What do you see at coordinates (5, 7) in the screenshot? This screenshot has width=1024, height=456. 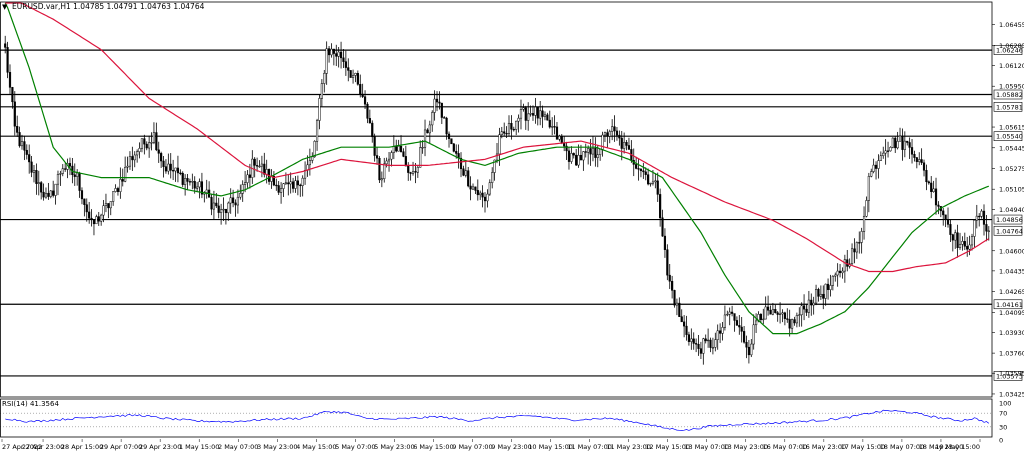 I see `menu-arrow-icon: ▼` at bounding box center [5, 7].